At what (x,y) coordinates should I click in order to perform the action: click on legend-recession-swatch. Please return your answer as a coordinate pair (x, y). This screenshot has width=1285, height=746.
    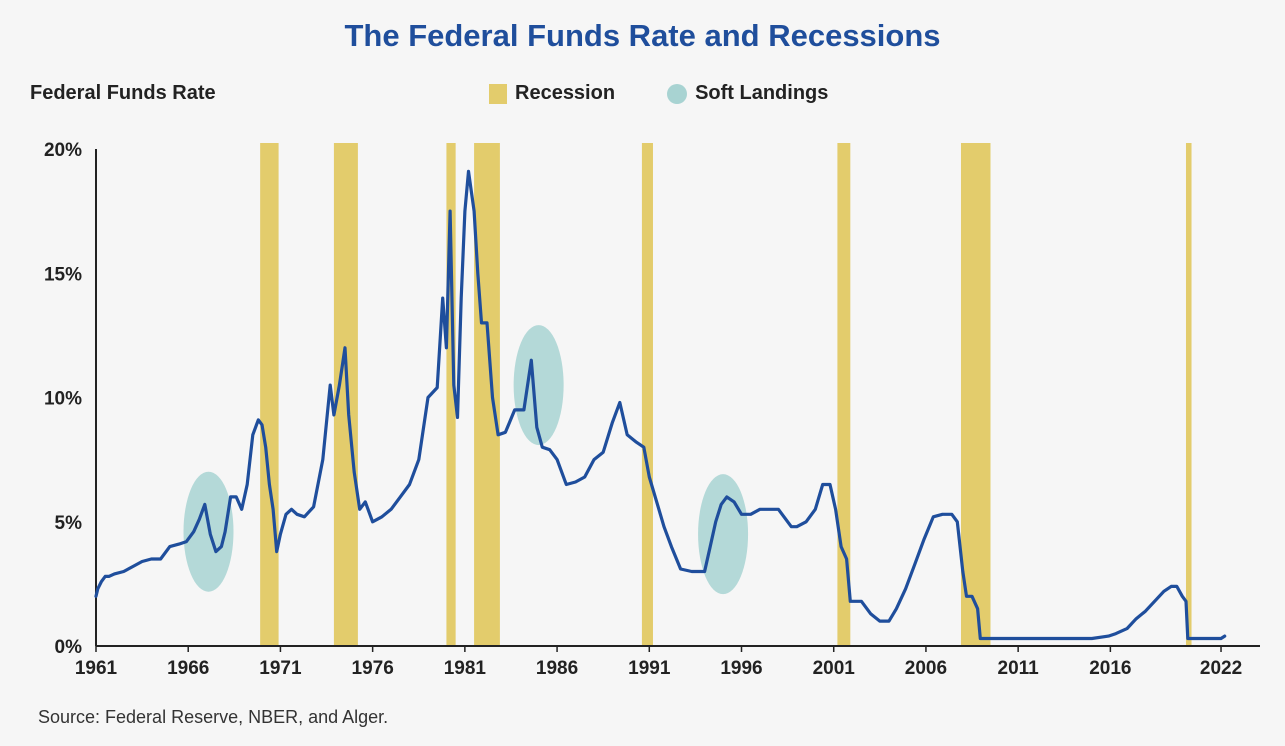
    Looking at the image, I should click on (498, 93).